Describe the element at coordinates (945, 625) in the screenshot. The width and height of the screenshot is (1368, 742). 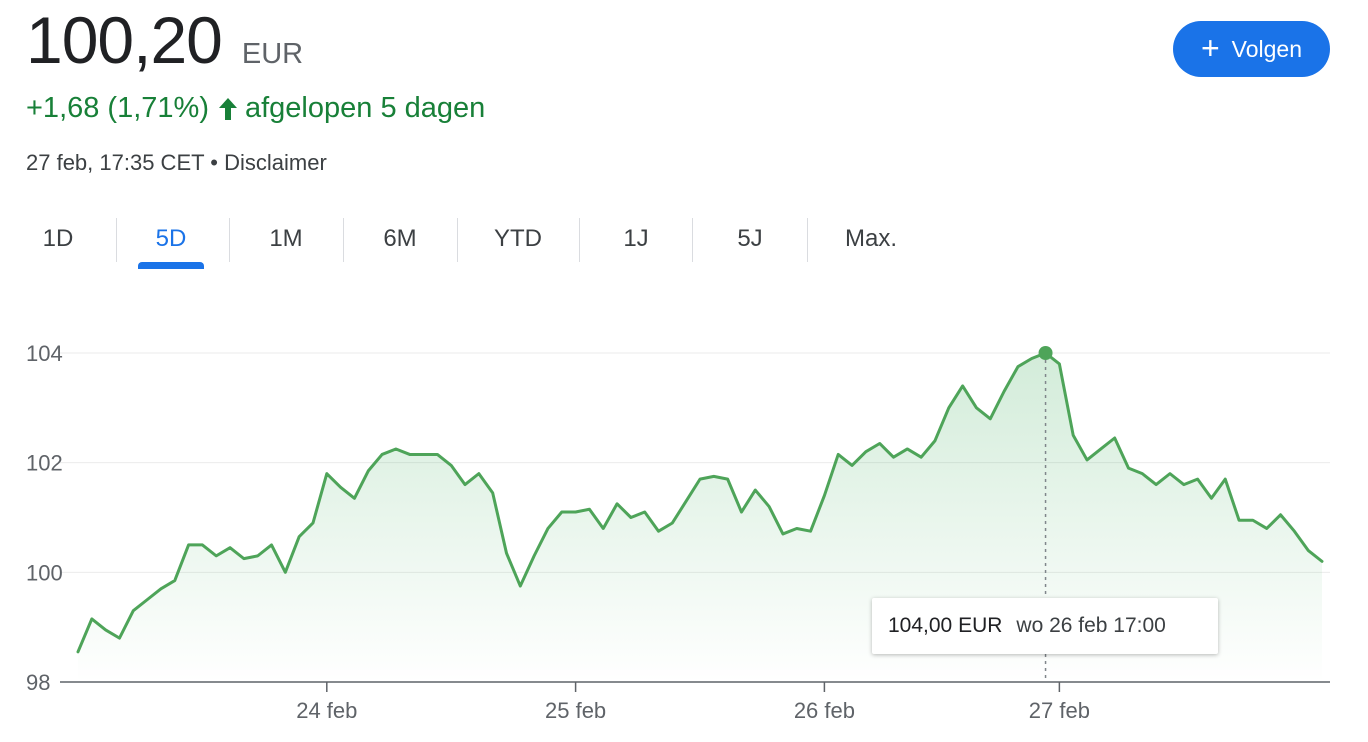
I see `tooltip-value: 104,00 EUR` at that location.